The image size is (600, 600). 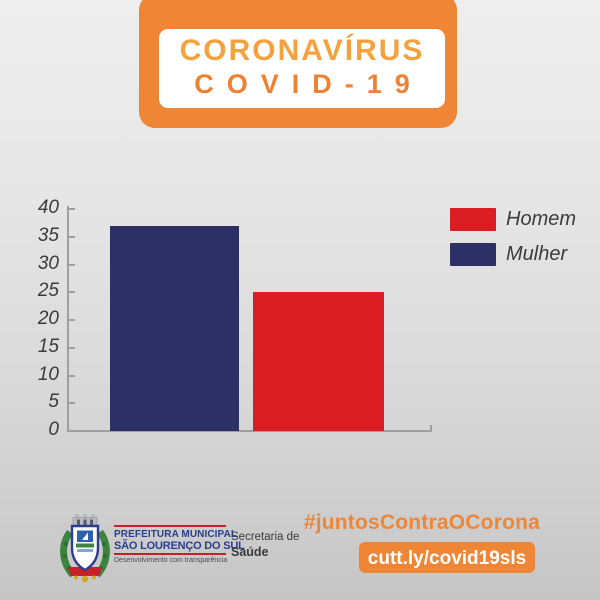 I want to click on department-label: Secretaria de Saúde, so click(x=265, y=545).